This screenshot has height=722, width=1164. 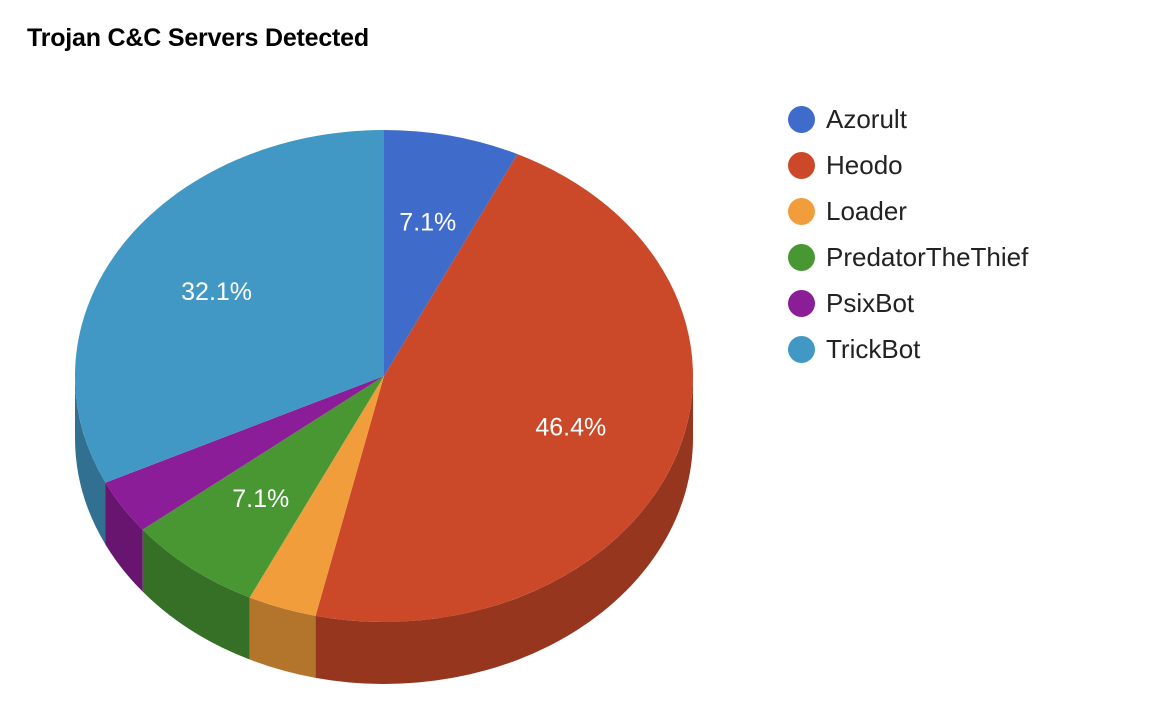 I want to click on legend-item-azorult: Azorult, so click(x=908, y=119).